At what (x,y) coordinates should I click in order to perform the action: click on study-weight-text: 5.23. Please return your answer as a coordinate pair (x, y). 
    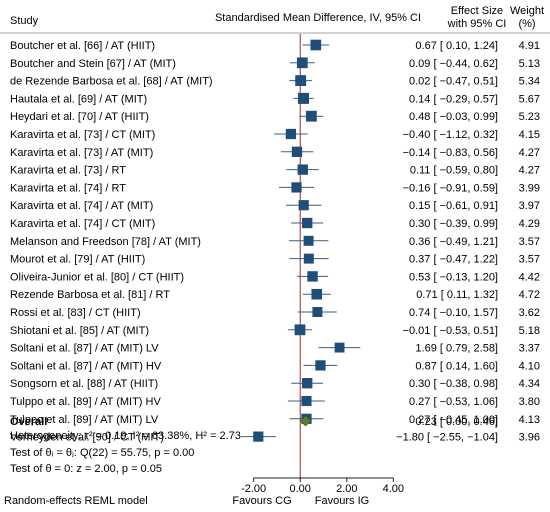
    Looking at the image, I should click on (529, 117).